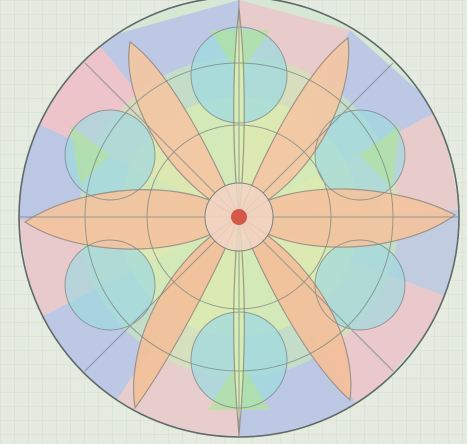 The image size is (467, 444). I want to click on cyan-medallion-left-bottom, so click(110, 285).